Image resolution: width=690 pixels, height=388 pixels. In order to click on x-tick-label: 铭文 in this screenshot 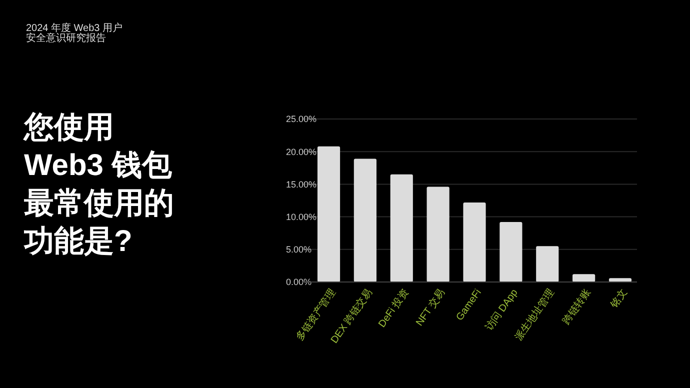, I will do `click(619, 298)`.